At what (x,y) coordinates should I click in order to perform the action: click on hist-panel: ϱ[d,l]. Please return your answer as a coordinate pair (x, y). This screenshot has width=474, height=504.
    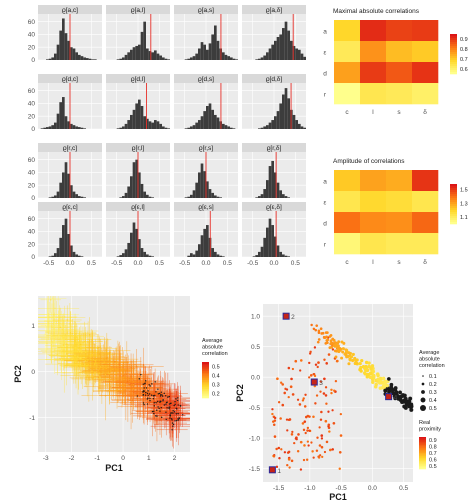
    Looking at the image, I should click on (138, 102).